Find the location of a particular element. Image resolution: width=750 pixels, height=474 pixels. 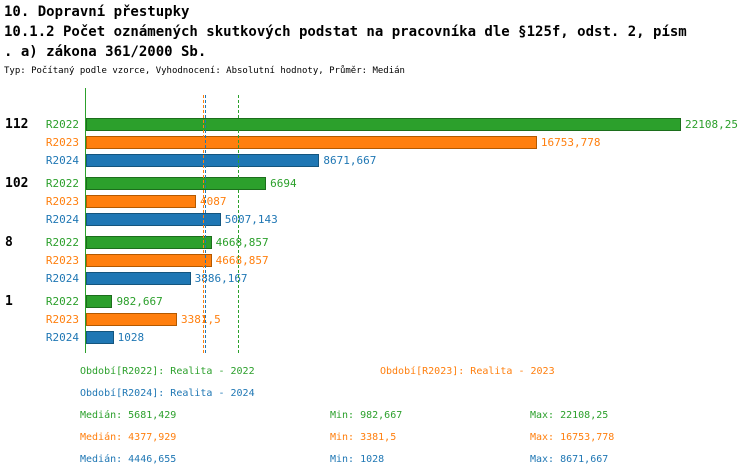

value-label: 3381,5 is located at coordinates (201, 319).